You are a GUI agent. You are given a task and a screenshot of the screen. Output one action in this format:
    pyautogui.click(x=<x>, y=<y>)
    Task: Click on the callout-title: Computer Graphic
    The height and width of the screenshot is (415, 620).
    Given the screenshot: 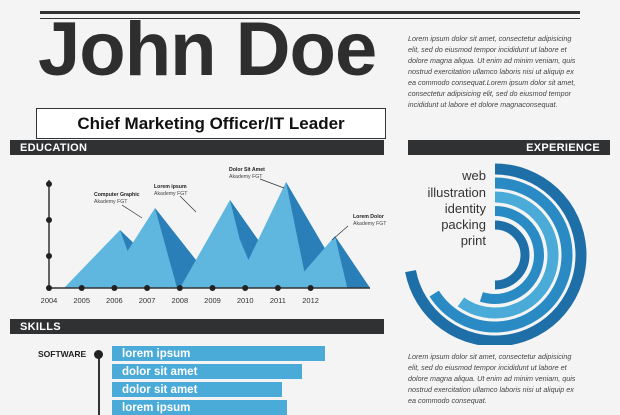 What is the action you would take?
    pyautogui.click(x=117, y=195)
    